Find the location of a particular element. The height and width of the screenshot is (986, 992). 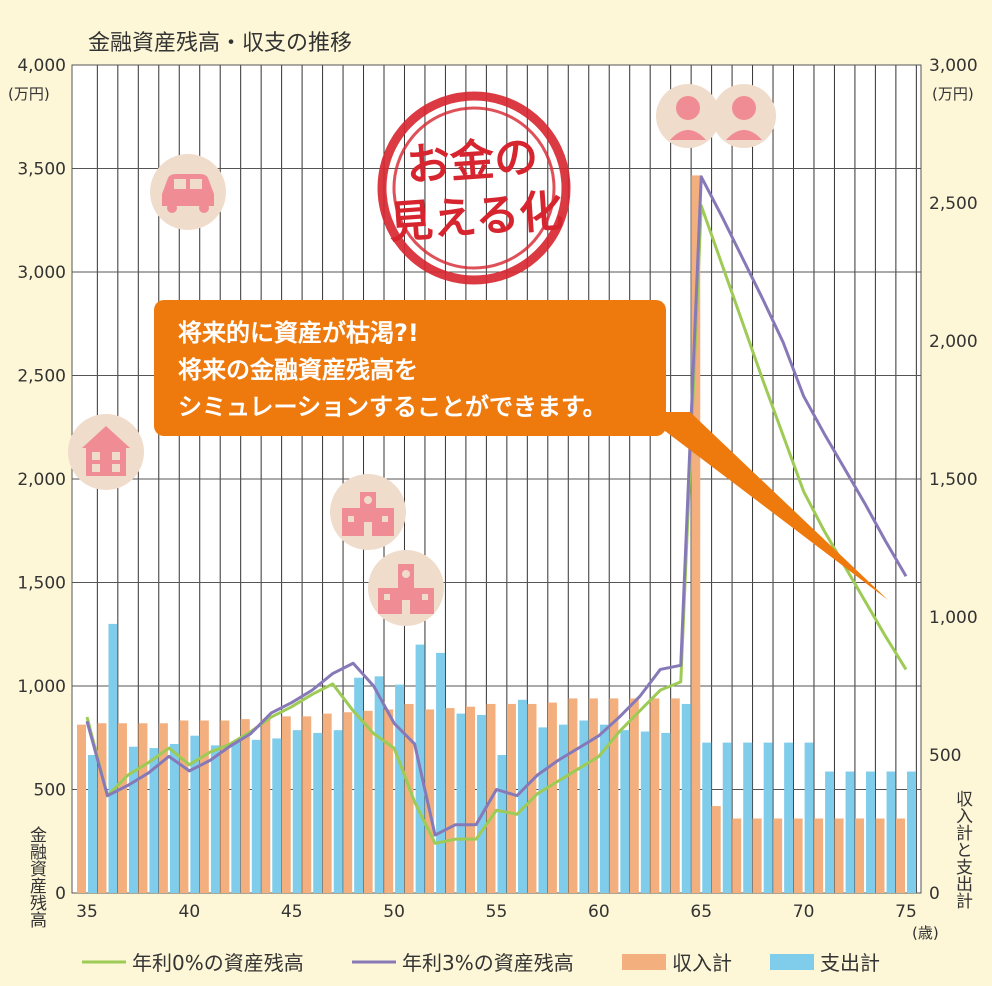

right-tick-label: 2,000 is located at coordinates (953, 342).